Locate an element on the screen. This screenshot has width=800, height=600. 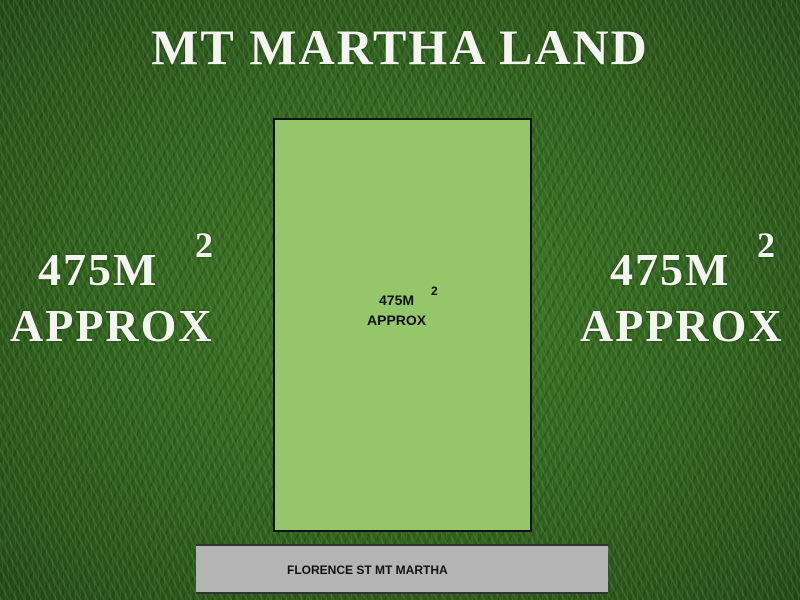
left-approx-label: APPROX is located at coordinates (112, 325).